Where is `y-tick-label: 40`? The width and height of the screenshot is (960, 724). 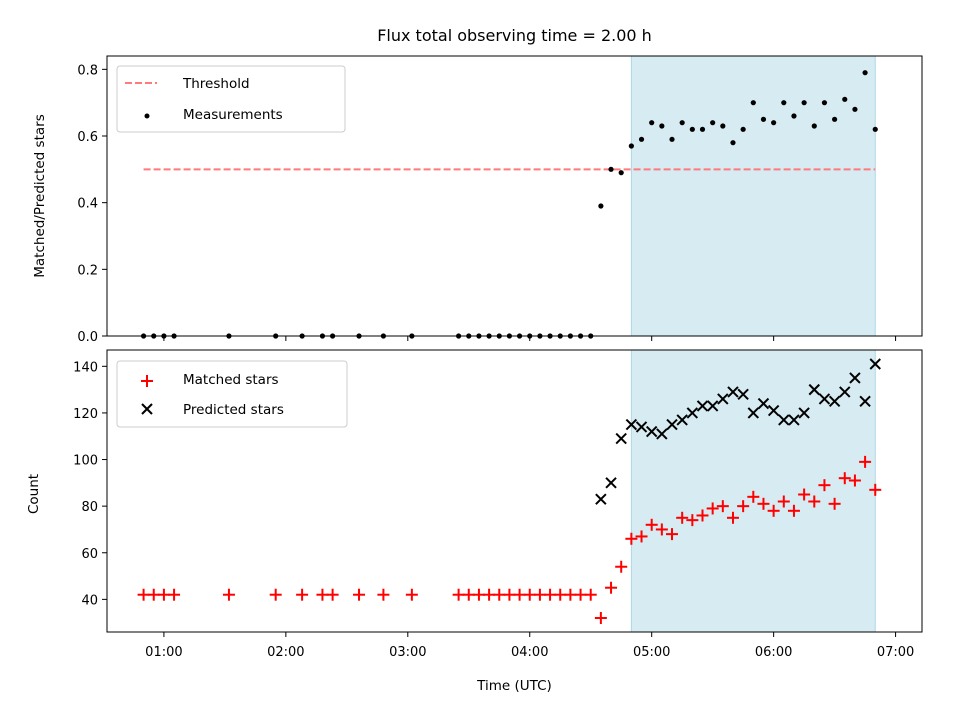
y-tick-label: 40 is located at coordinates (89, 600).